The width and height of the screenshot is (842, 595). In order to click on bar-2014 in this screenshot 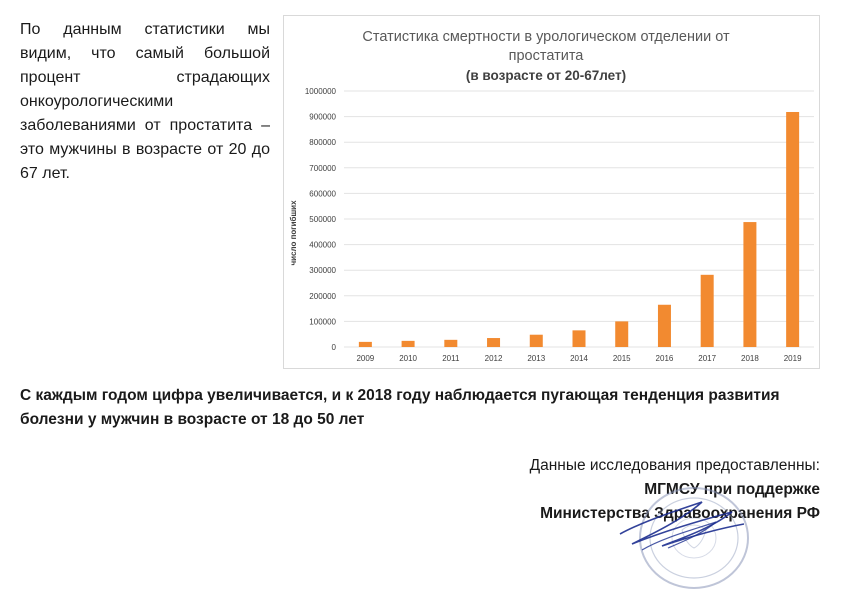, I will do `click(579, 338)`.